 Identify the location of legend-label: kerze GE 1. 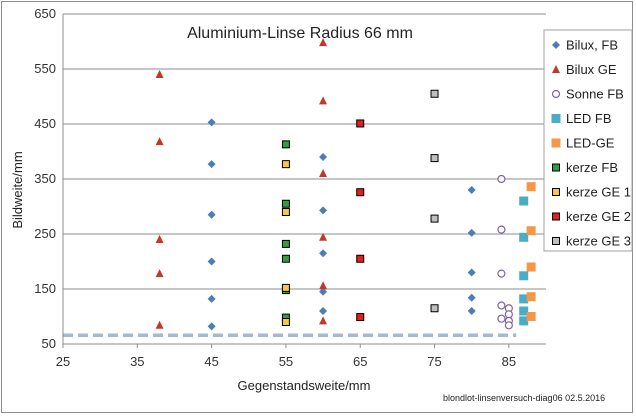
(598, 192).